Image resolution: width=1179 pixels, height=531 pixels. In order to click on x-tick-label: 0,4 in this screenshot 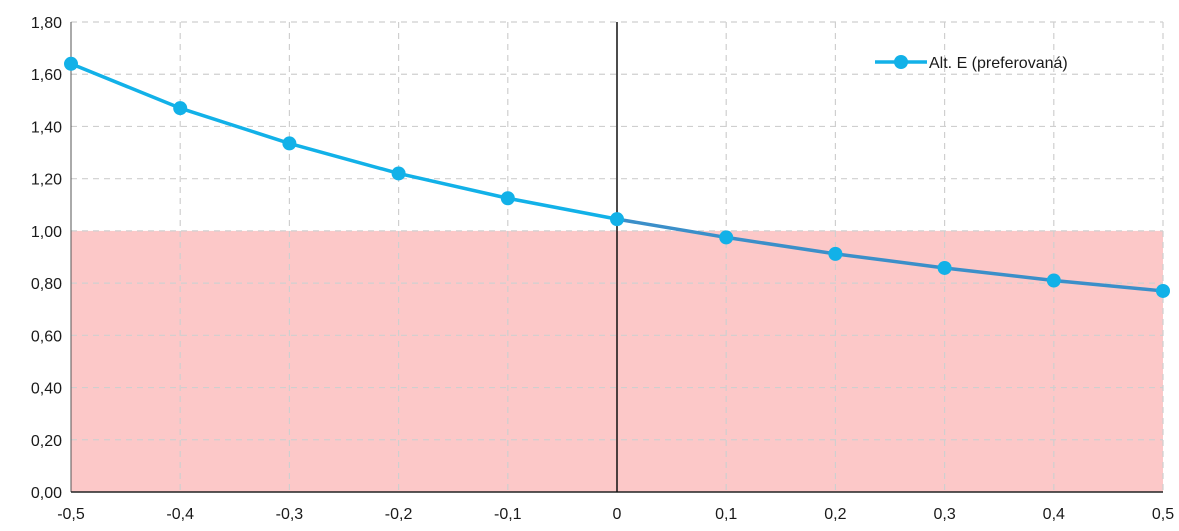, I will do `click(1054, 514)`.